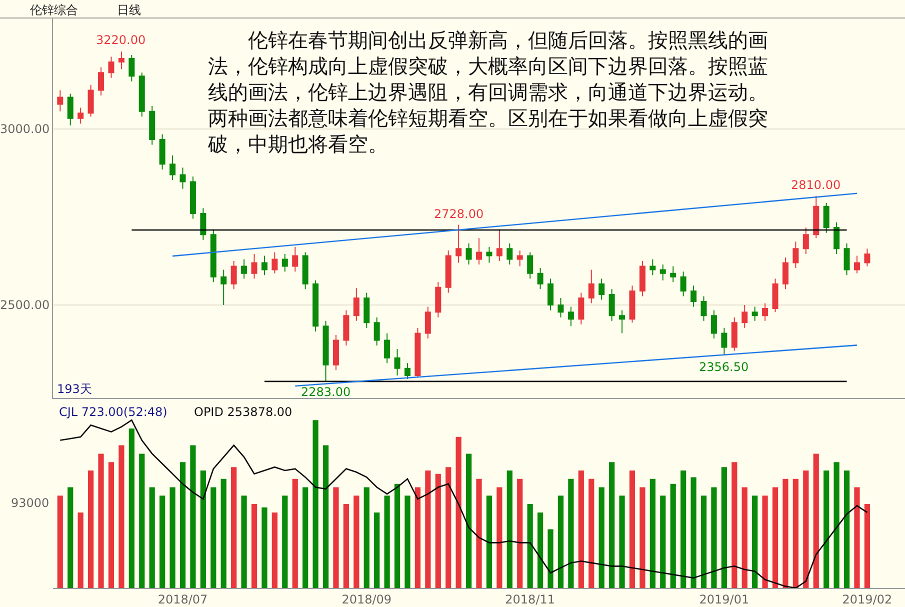 The height and width of the screenshot is (607, 905). I want to click on x-tick-label: 2018/09, so click(367, 599).